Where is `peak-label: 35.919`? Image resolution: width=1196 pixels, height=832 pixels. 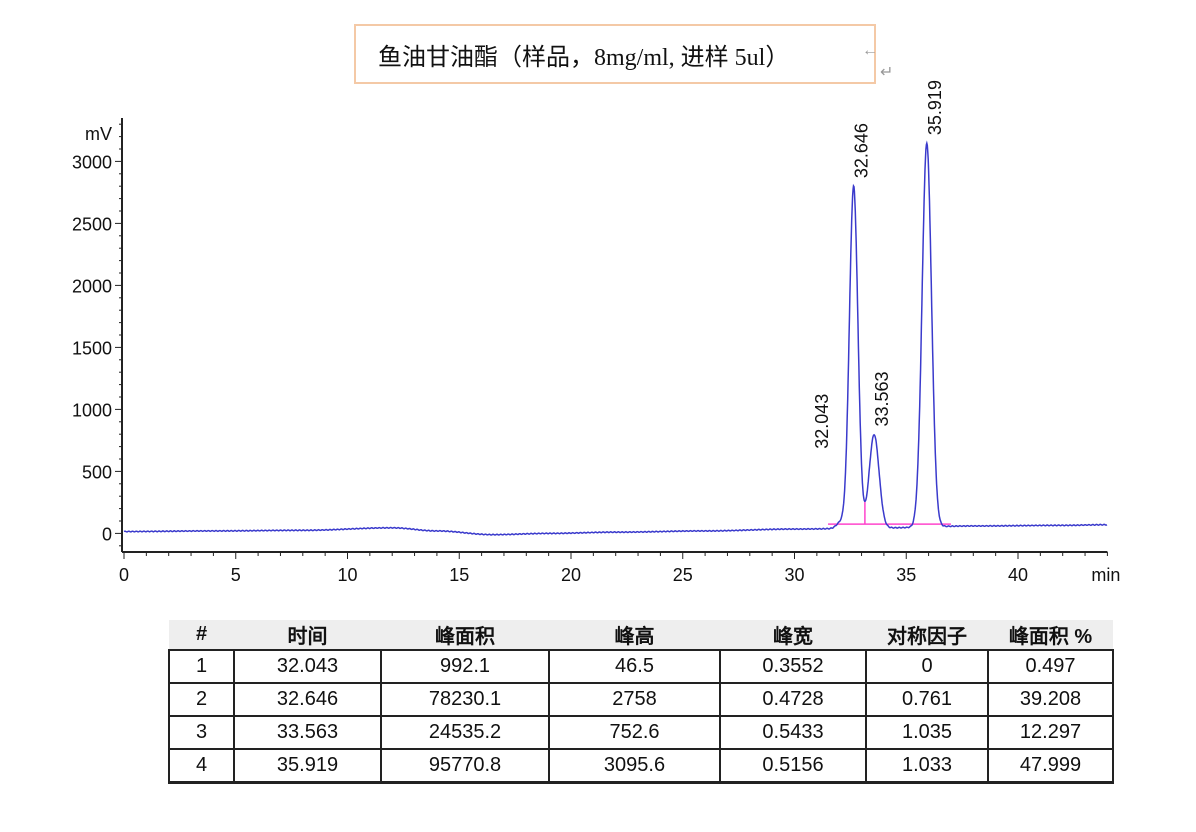 peak-label: 35.919 is located at coordinates (935, 107).